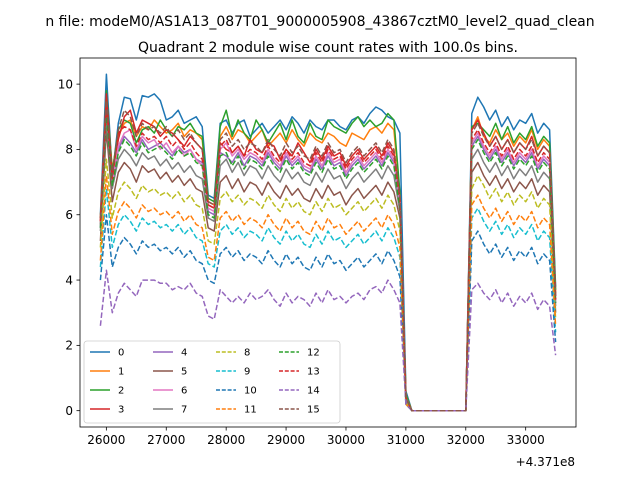  I want to click on x-tick-label: 29000, so click(286, 440).